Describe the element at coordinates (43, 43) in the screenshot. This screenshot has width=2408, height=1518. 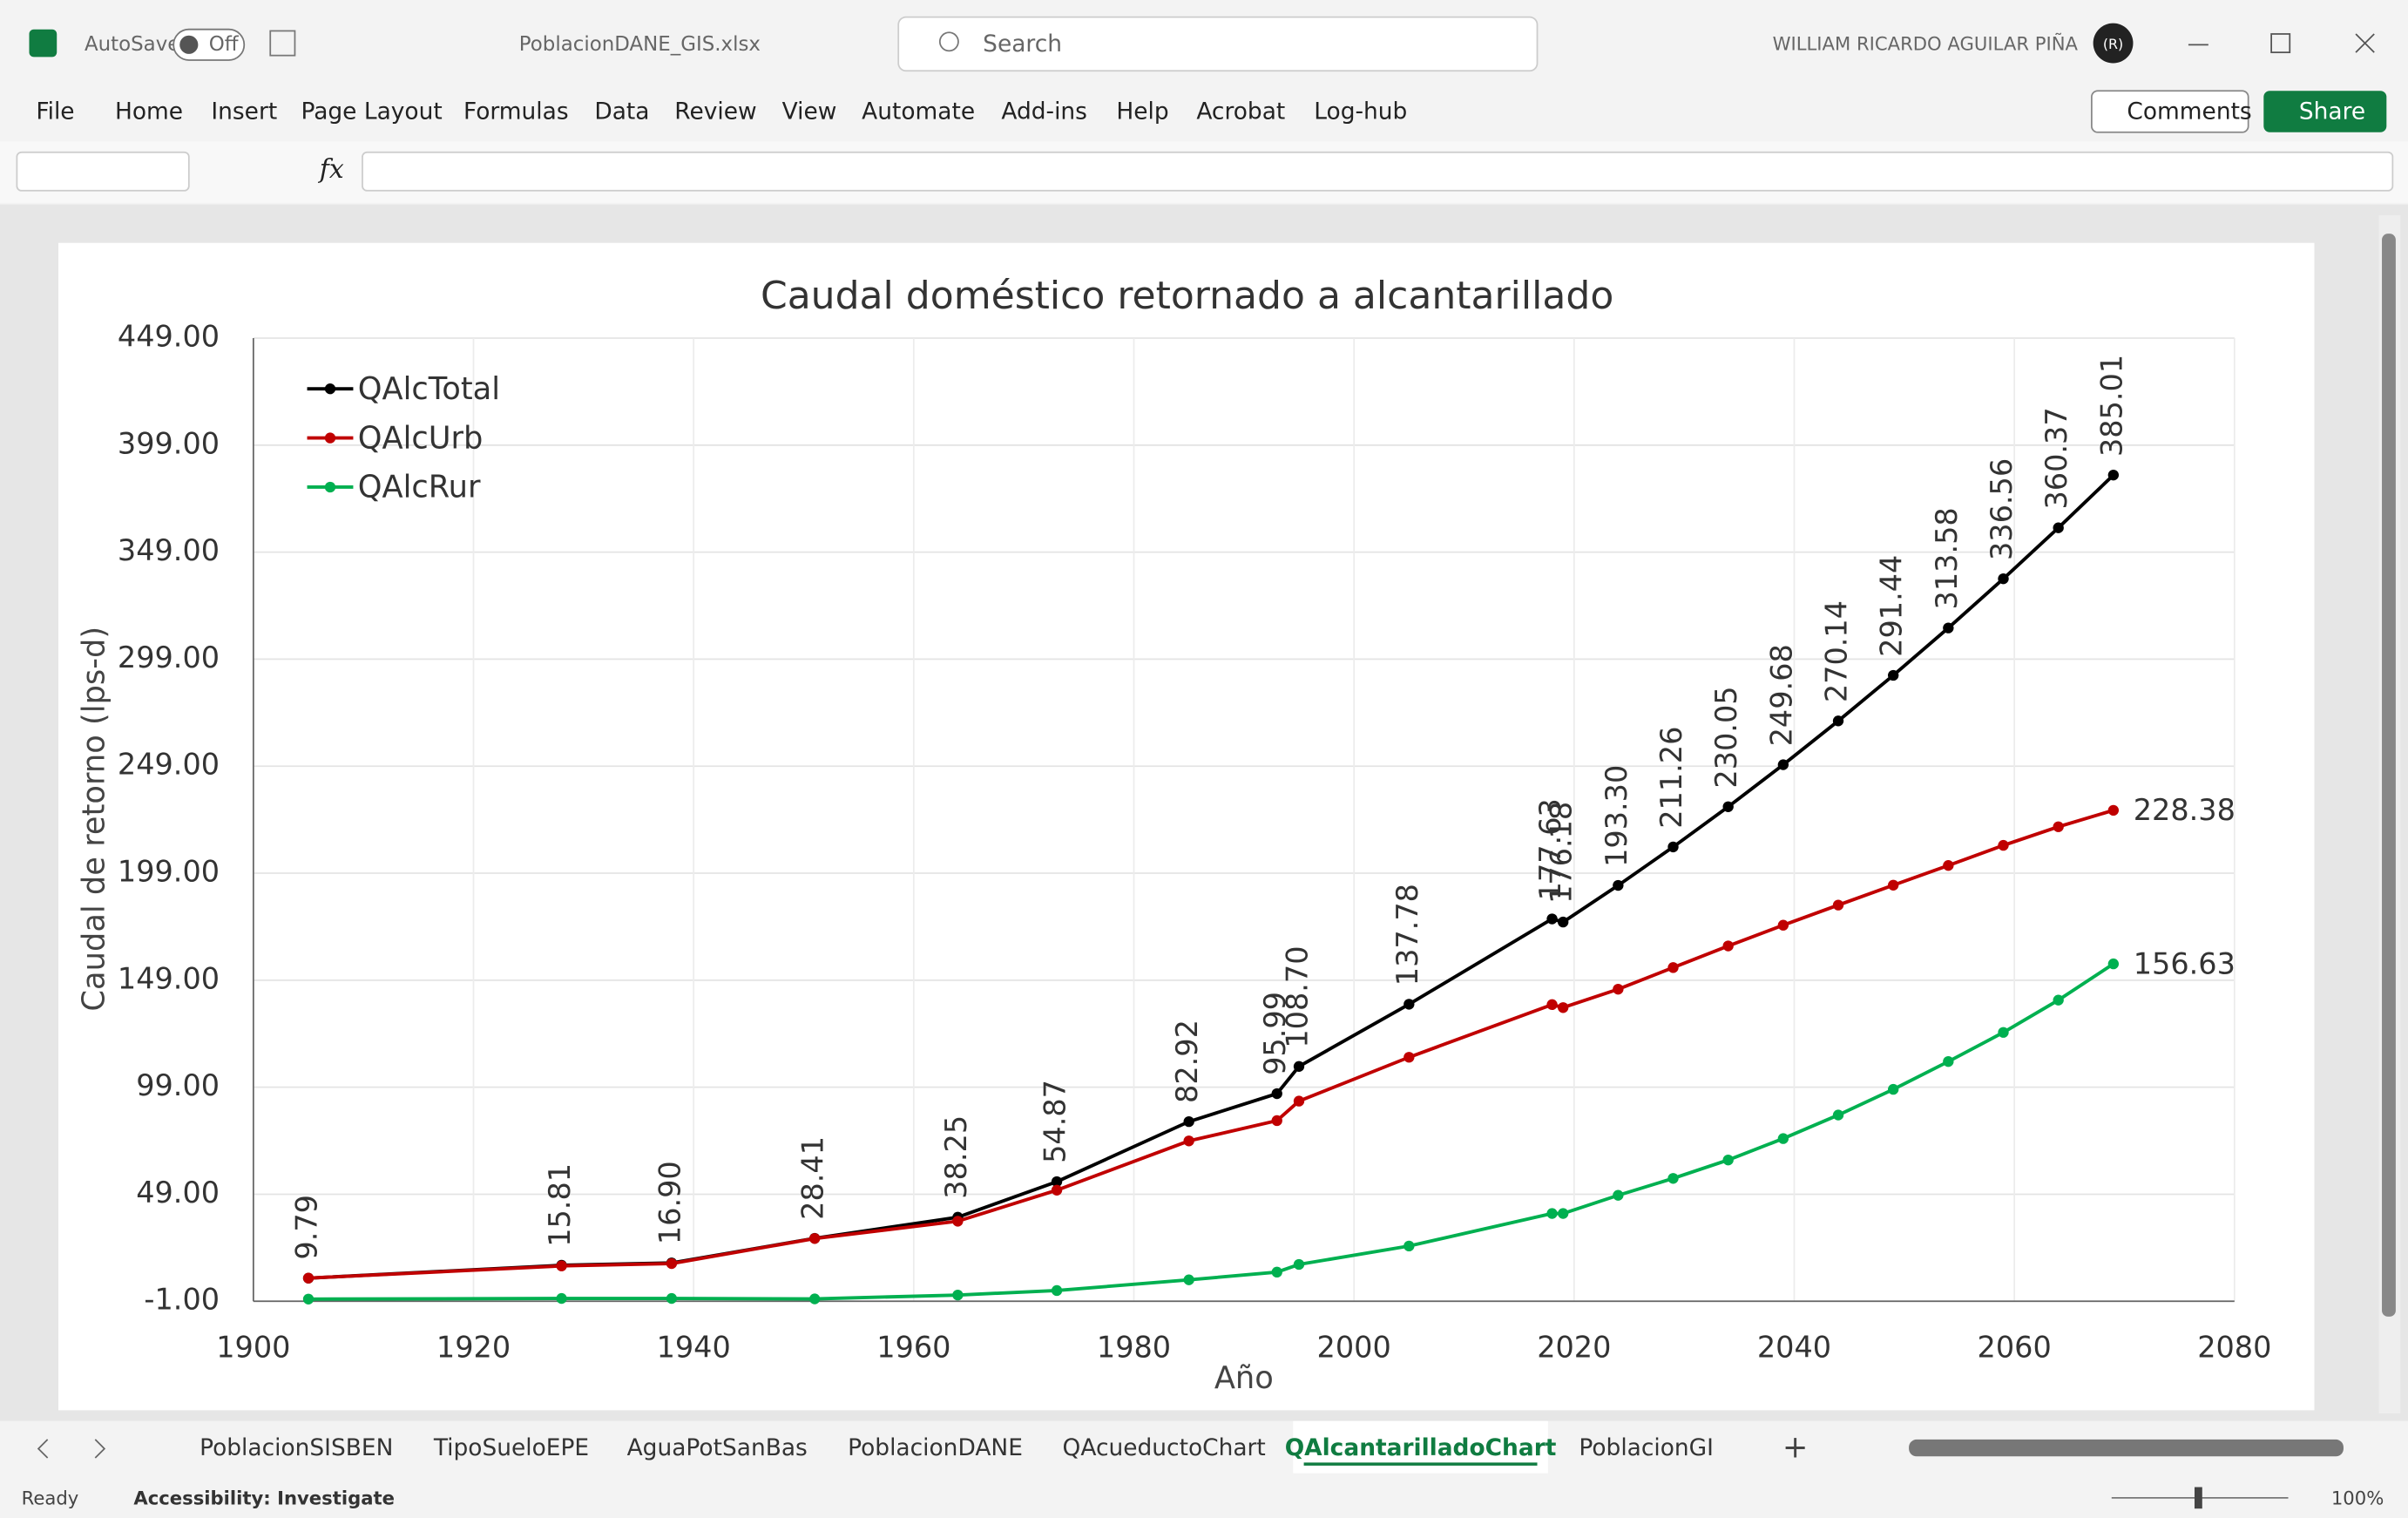
I see `excel-icon` at that location.